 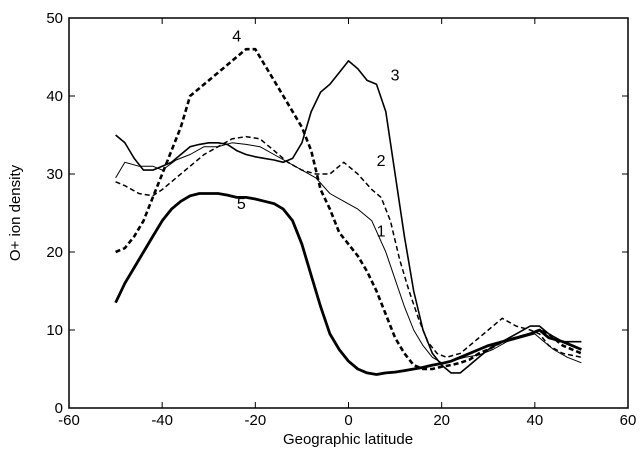 What do you see at coordinates (441, 420) in the screenshot?
I see `x-tick-label: 20` at bounding box center [441, 420].